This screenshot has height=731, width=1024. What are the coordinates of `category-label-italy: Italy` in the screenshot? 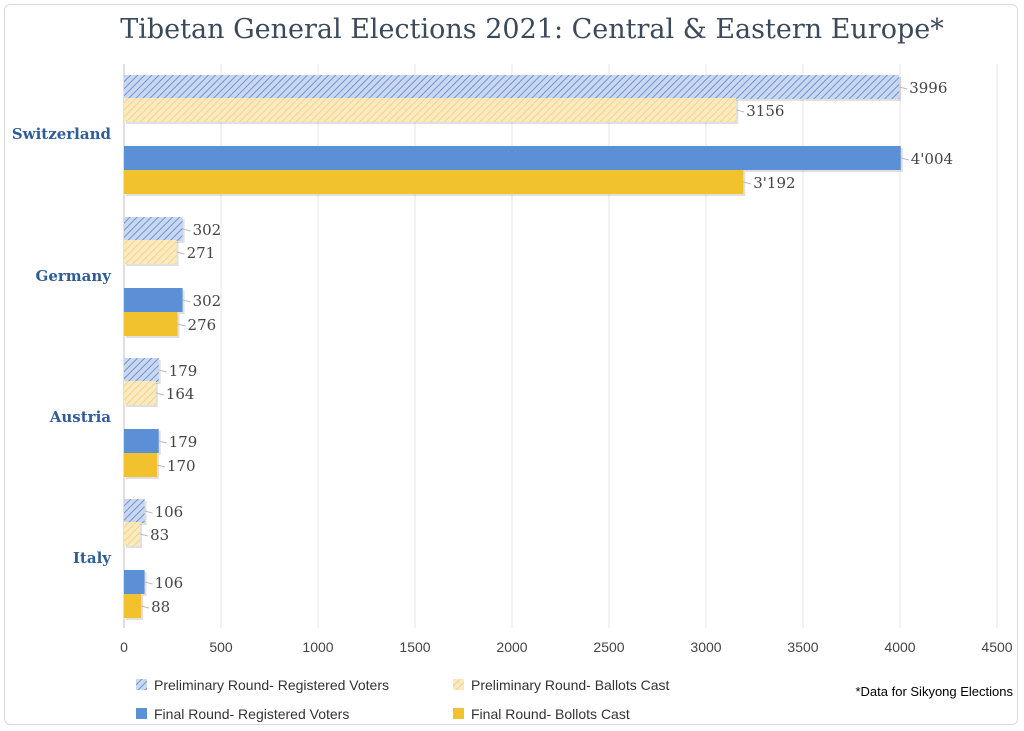 It's located at (92, 558).